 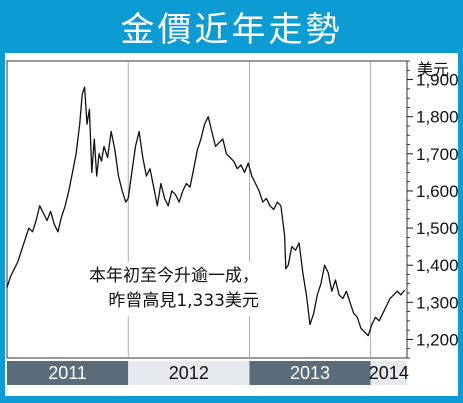 What do you see at coordinates (437, 339) in the screenshot?
I see `y-tick-label: 1,200` at bounding box center [437, 339].